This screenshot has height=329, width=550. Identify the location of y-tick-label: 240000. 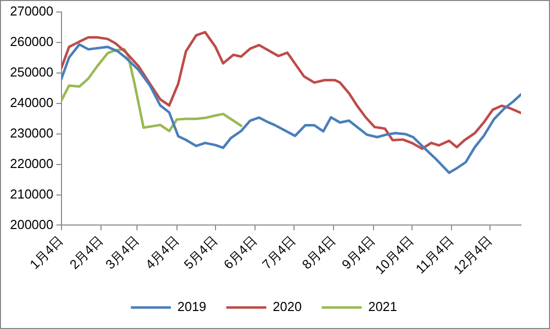
(32, 102).